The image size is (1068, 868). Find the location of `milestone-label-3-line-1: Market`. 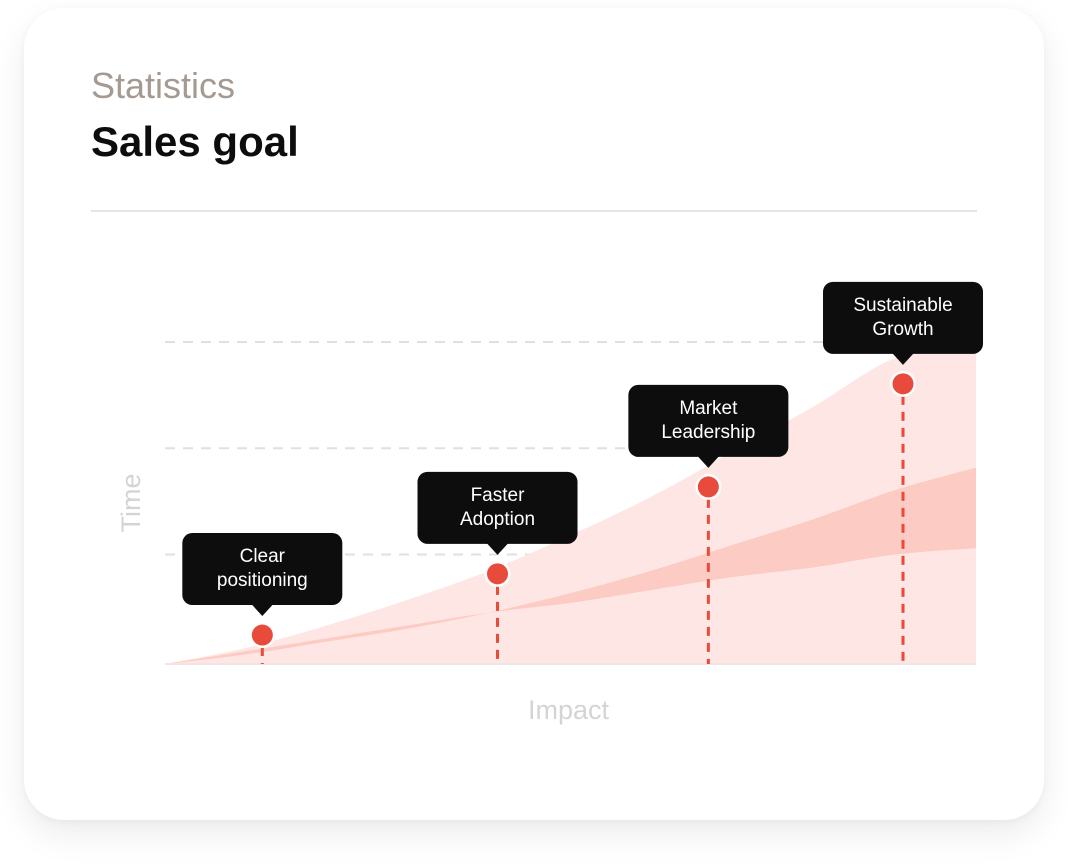

milestone-label-3-line-1: Market is located at coordinates (708, 408).